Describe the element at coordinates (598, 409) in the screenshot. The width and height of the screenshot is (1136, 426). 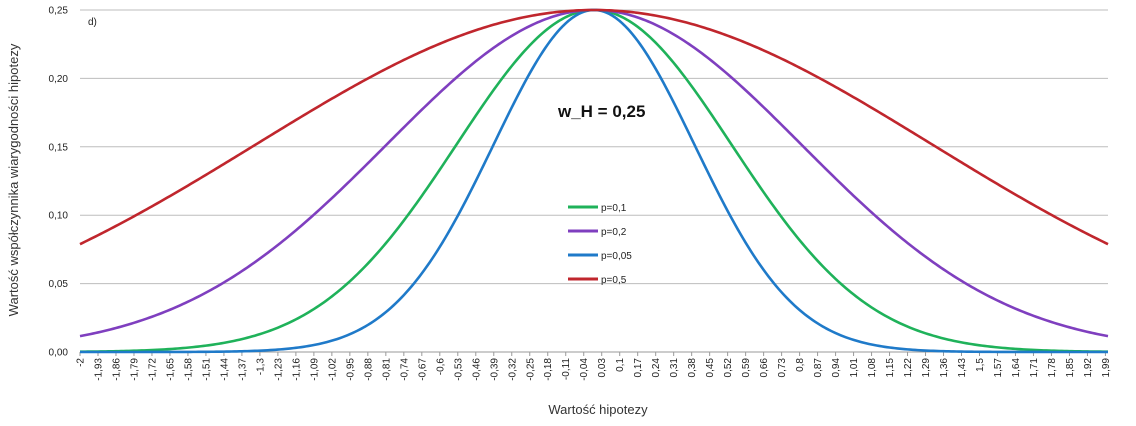
I see `x-axis-title: Wartość hipotezy` at that location.